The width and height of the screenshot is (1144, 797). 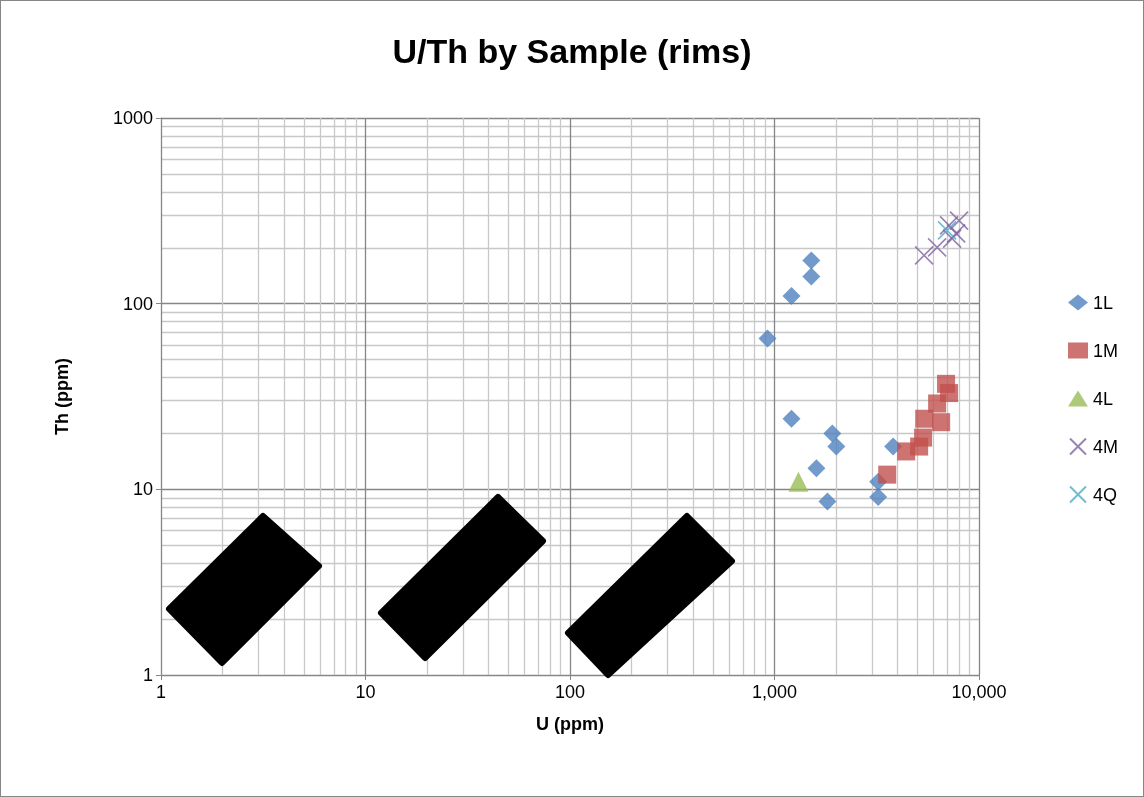 I want to click on legend-label: 4Q, so click(x=1105, y=494).